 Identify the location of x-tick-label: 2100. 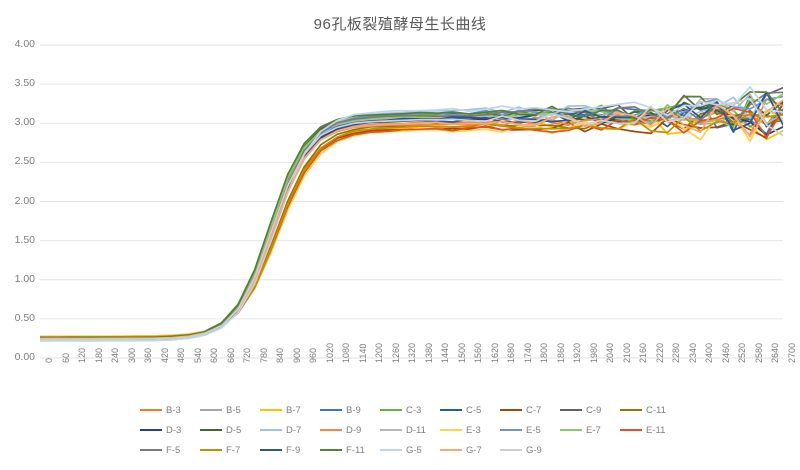
(626, 352).